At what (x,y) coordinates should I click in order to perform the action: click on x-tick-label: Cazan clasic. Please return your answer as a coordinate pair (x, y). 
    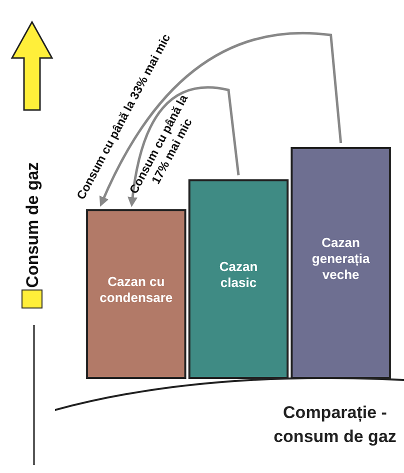
    Looking at the image, I should click on (238, 274).